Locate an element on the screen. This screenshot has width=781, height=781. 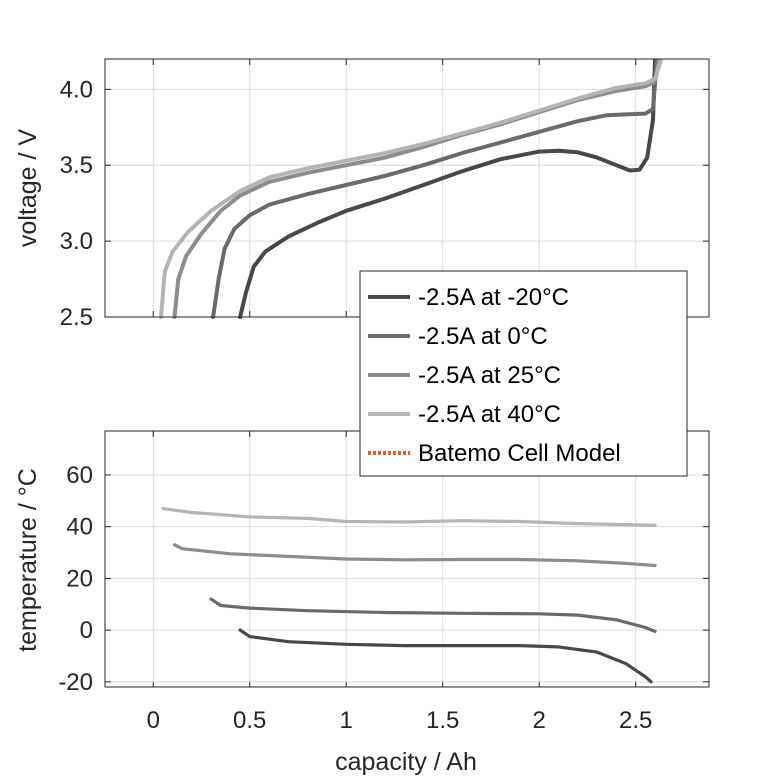
temperature-series-group is located at coordinates (409, 595).